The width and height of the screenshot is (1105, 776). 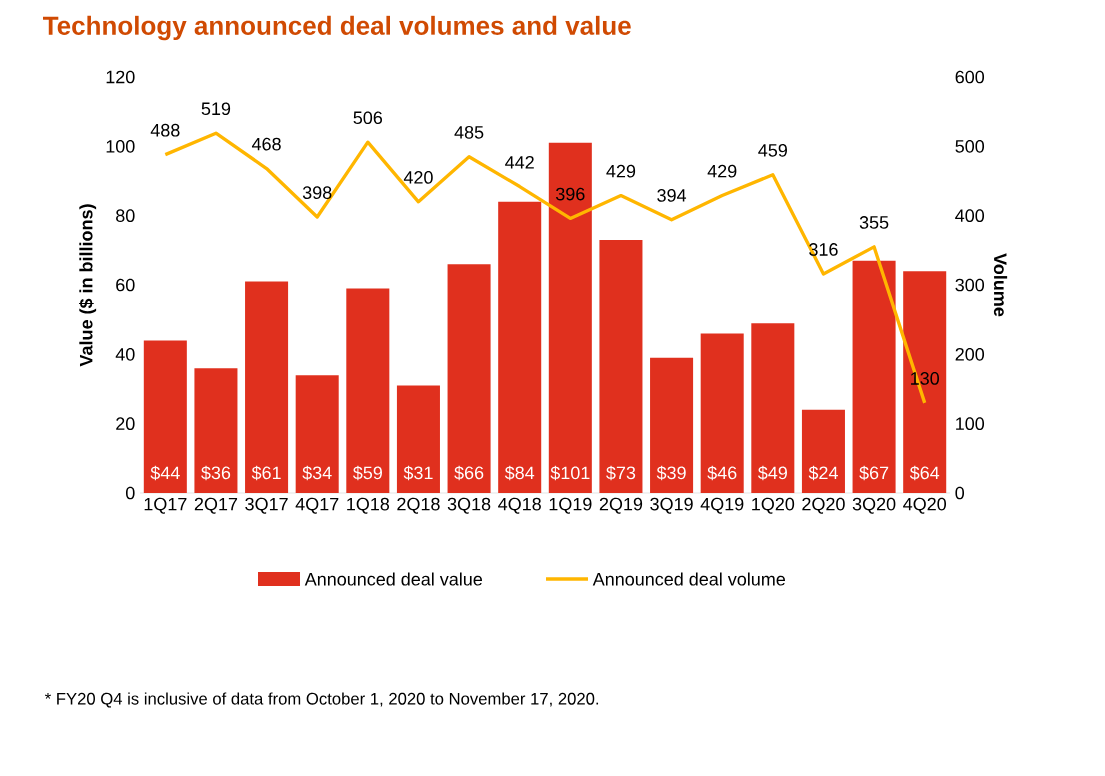 I want to click on x-tick-label: 1Q19, so click(x=570, y=505).